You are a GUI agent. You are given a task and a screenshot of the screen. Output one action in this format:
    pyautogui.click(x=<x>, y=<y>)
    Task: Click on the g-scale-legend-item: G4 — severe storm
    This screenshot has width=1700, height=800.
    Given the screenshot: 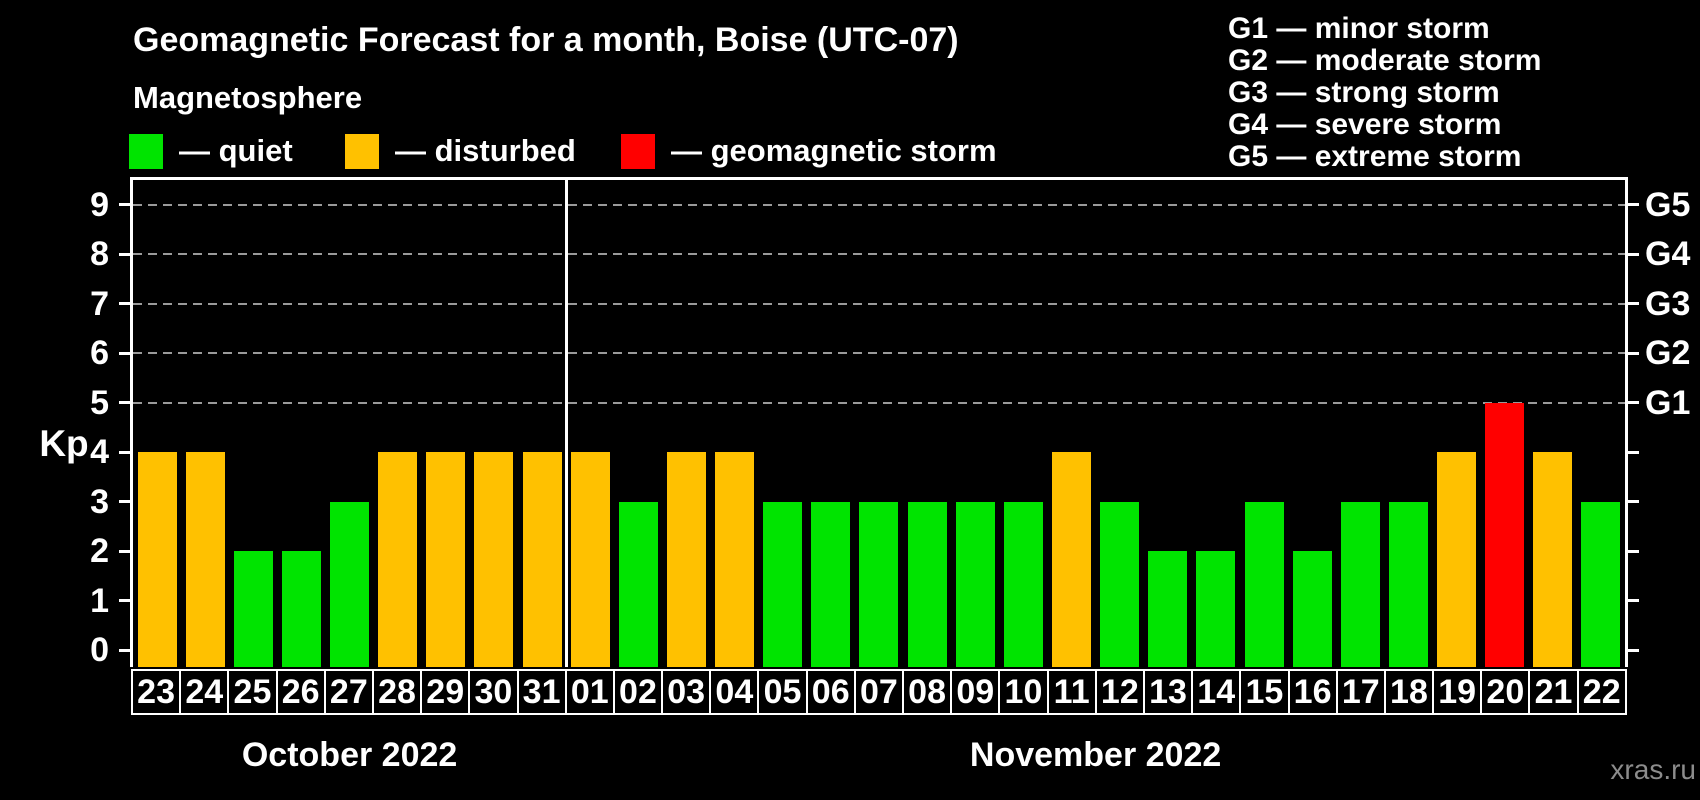 What is the action you would take?
    pyautogui.click(x=1365, y=124)
    